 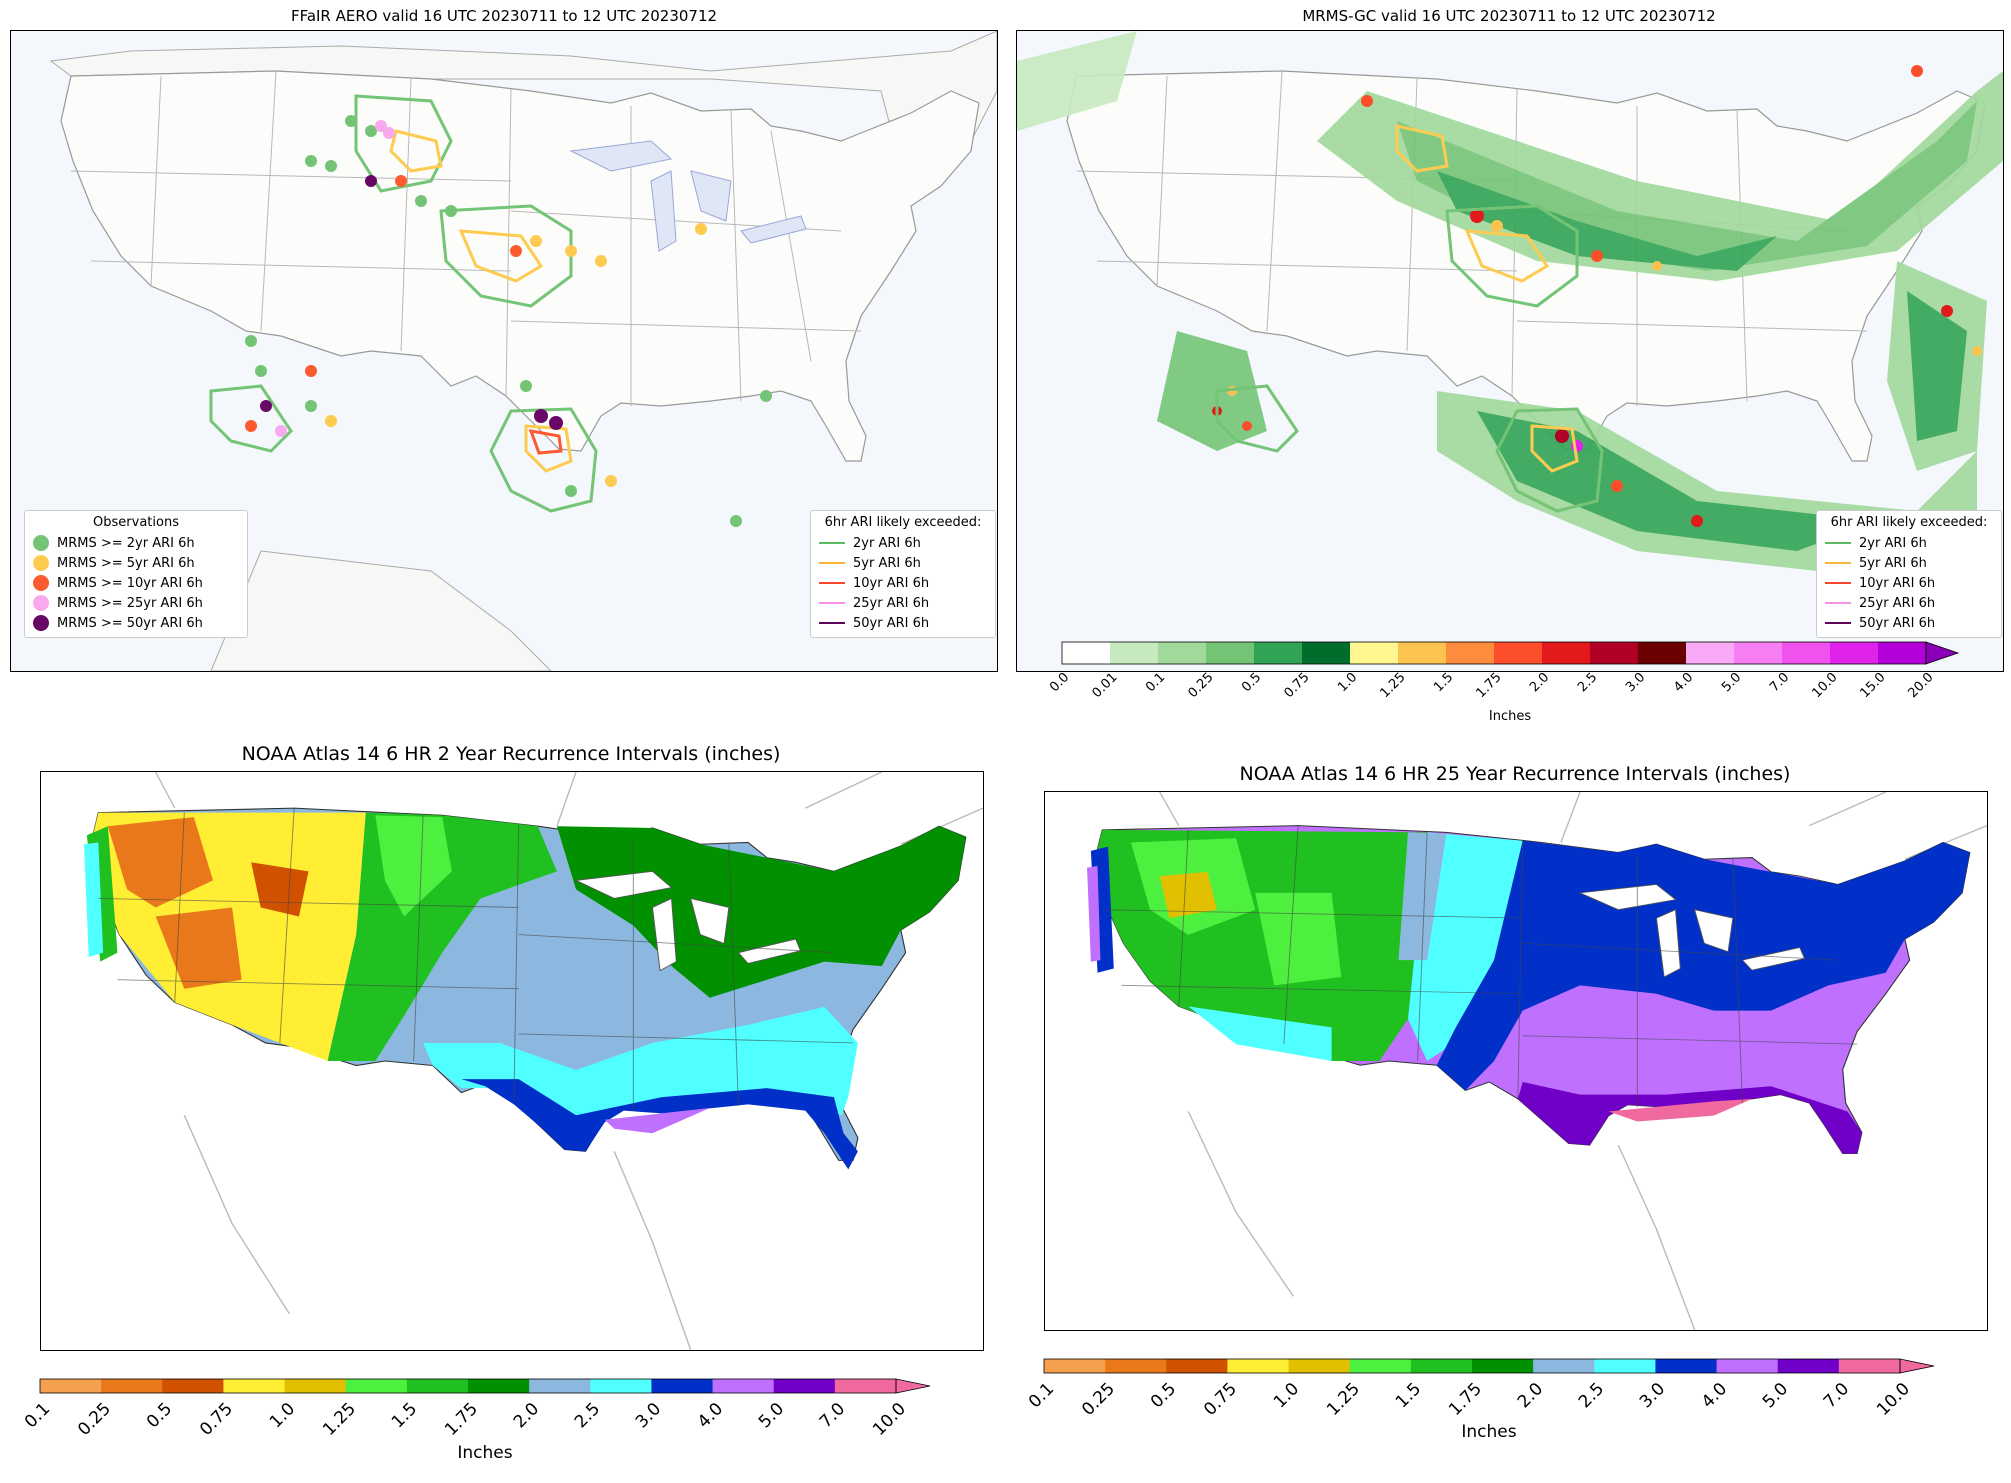 What do you see at coordinates (130, 603) in the screenshot?
I see `legend-label: MRMS >= 25yr ARI 6h` at bounding box center [130, 603].